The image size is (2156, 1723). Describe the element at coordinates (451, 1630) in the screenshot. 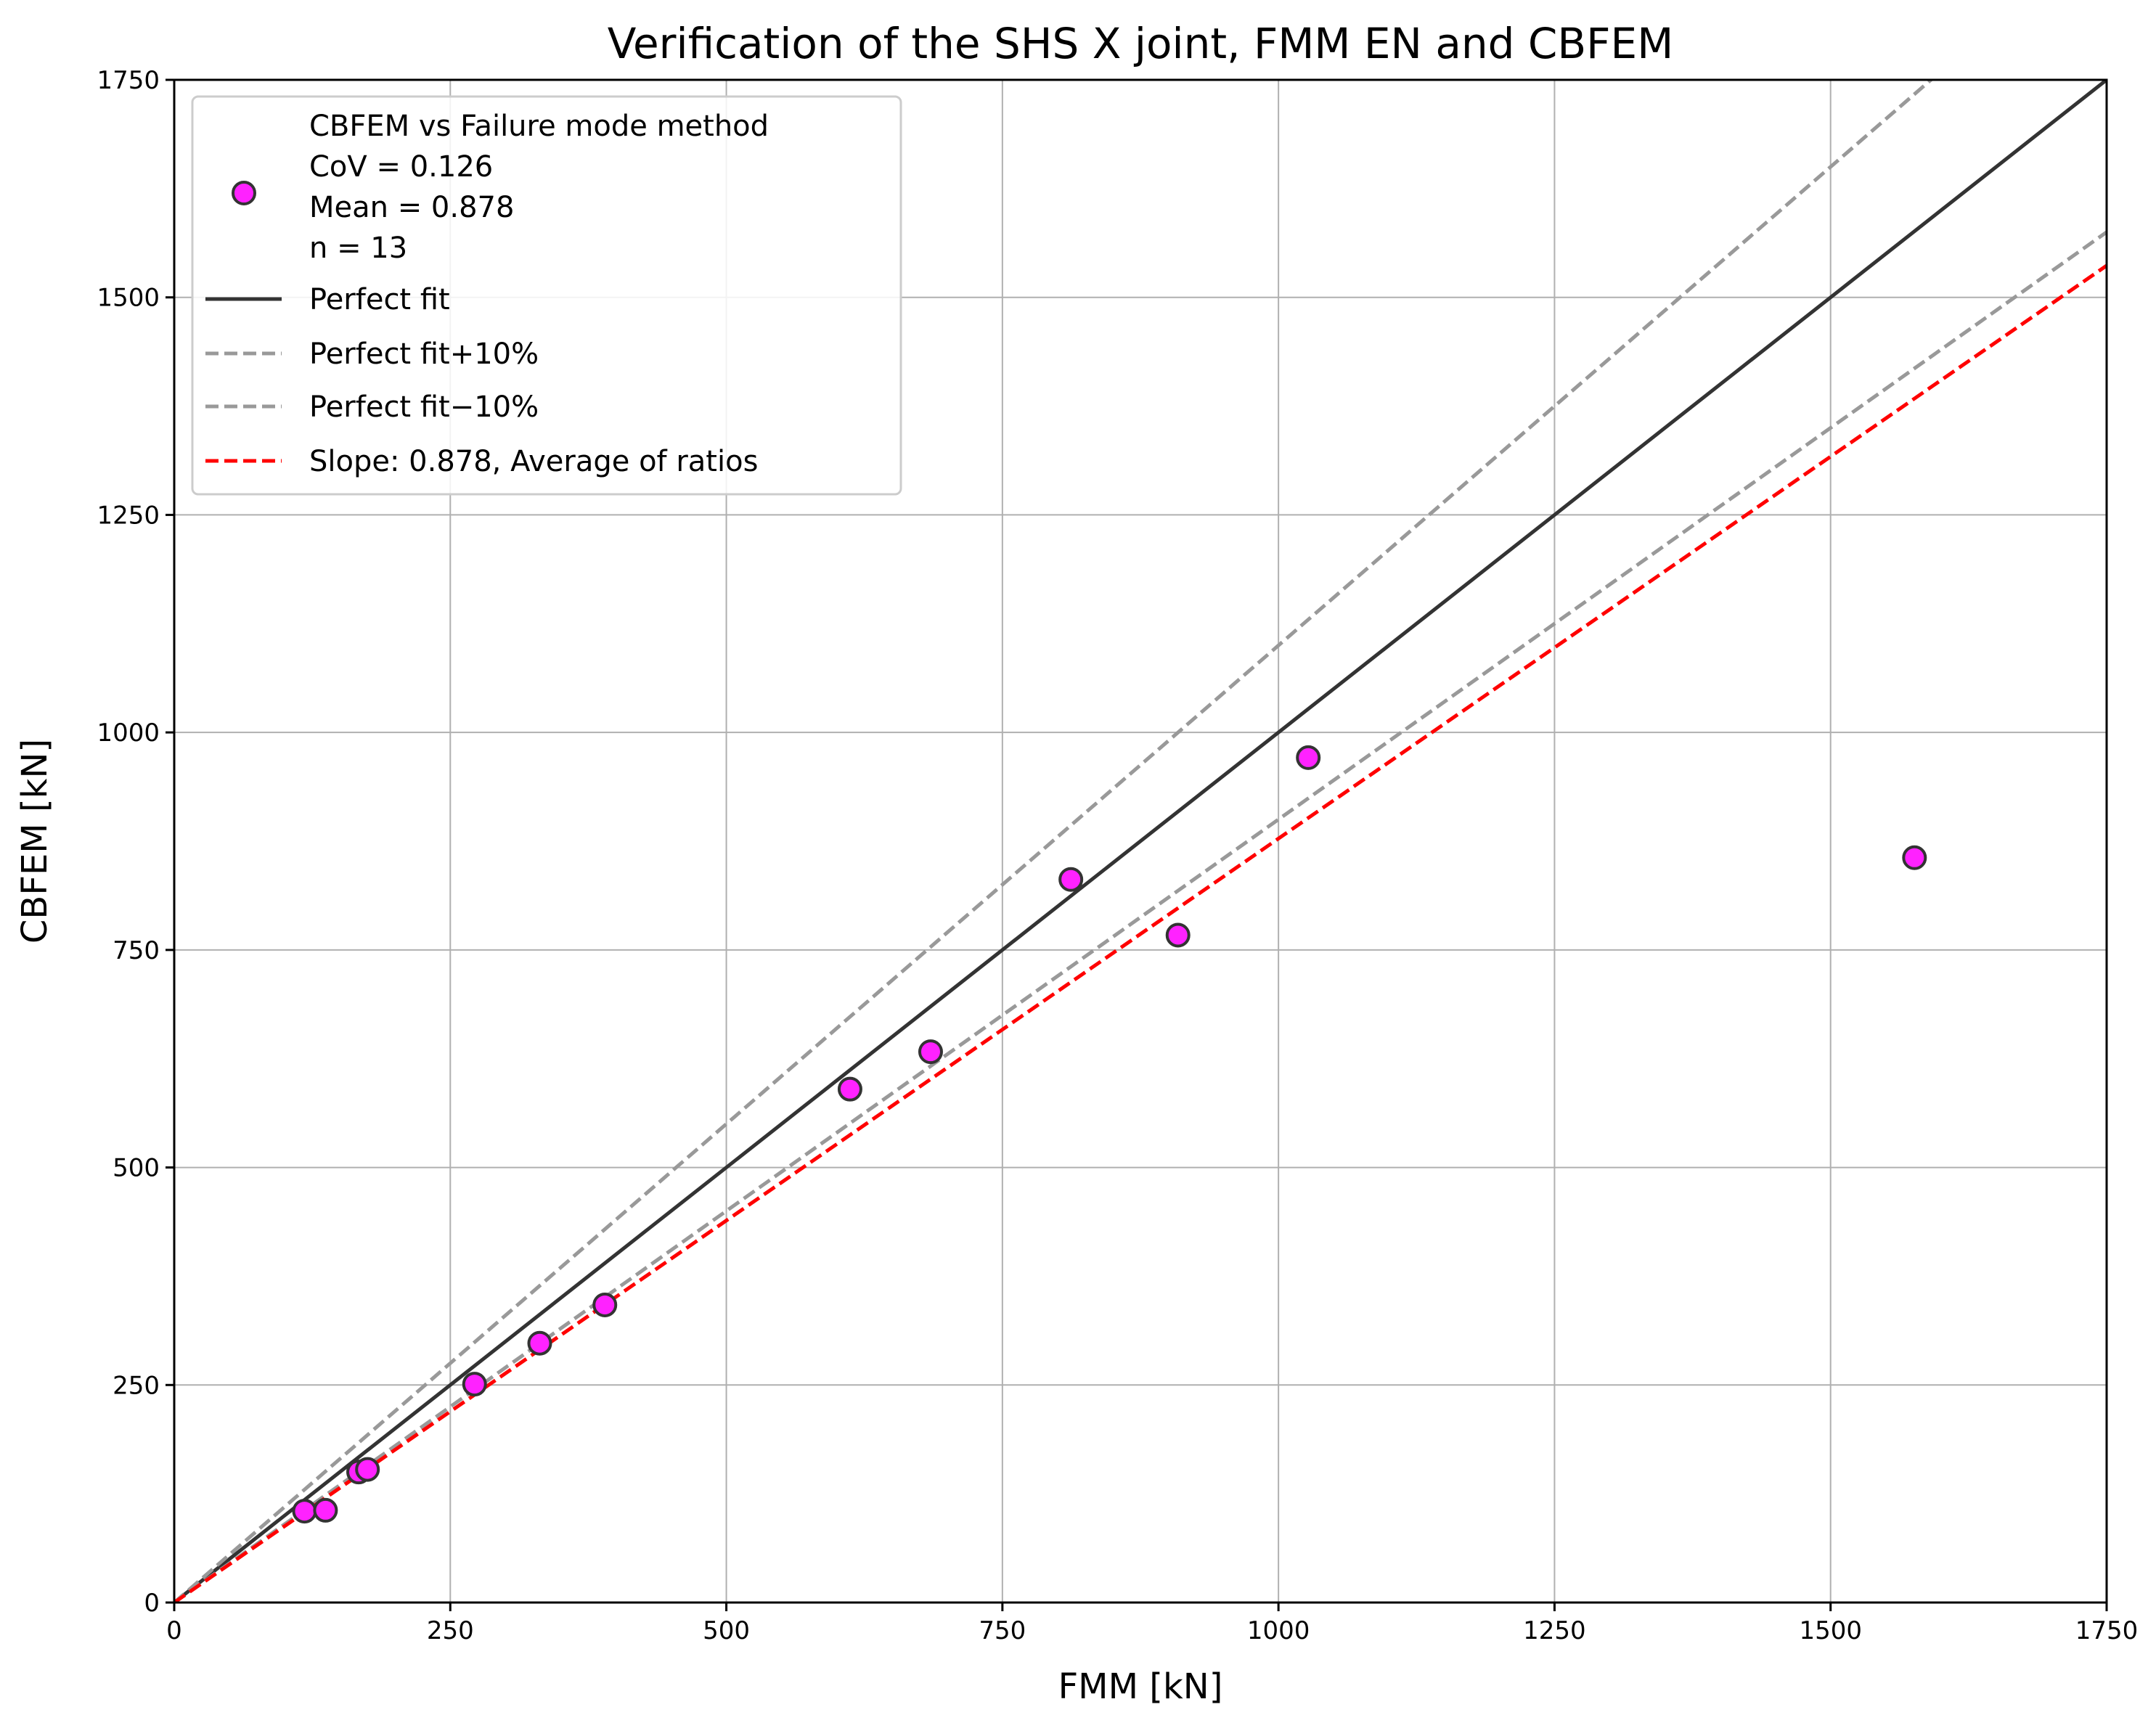

I see `x-tick-label: 250` at that location.